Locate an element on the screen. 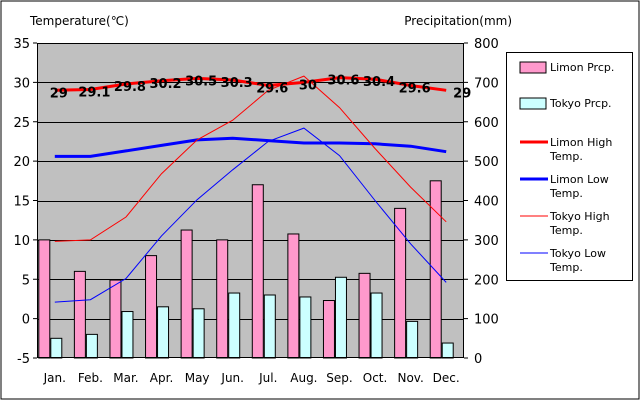  x-tick-label: Nov. is located at coordinates (410, 378).